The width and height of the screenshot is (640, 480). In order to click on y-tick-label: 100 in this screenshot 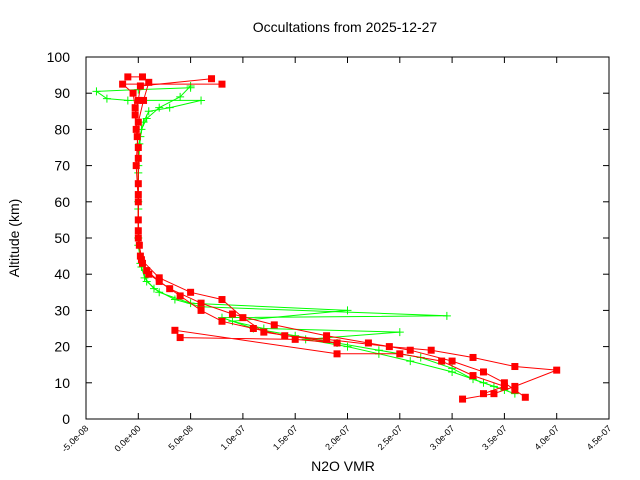, I will do `click(59, 57)`.